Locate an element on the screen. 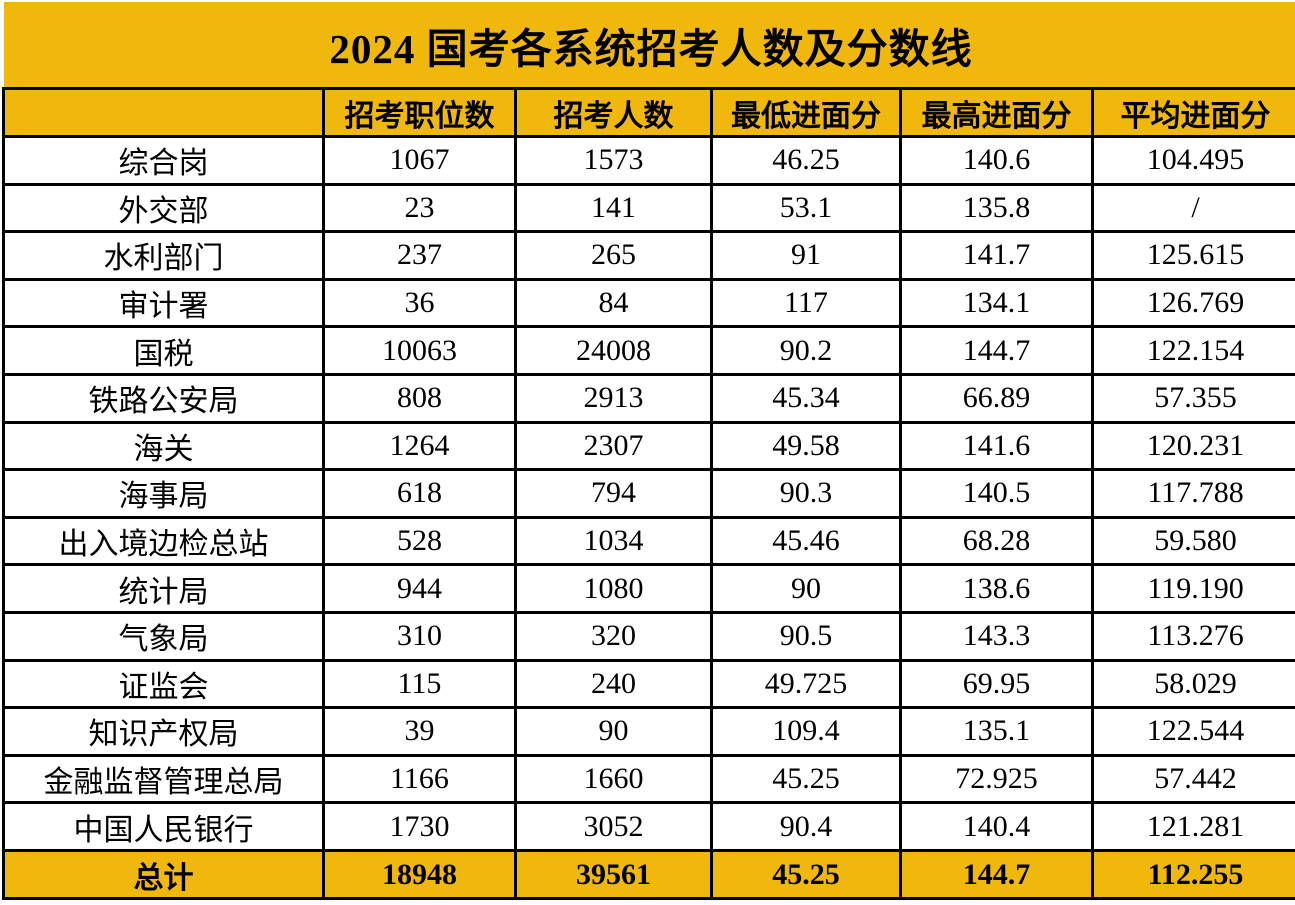 The image size is (1295, 905). cell-positions: 1730 is located at coordinates (419, 826).